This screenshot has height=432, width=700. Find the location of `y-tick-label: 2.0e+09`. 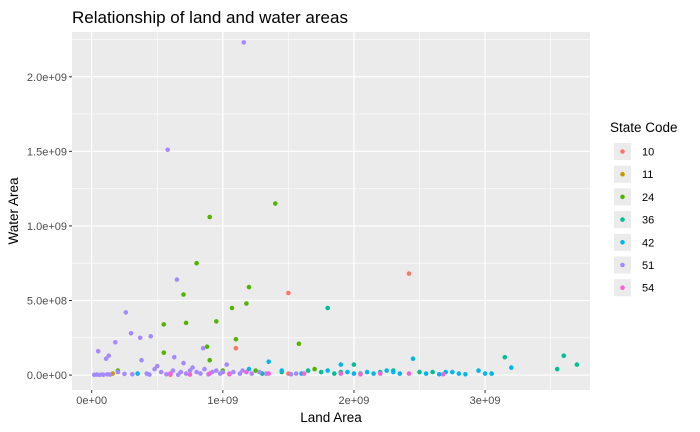

y-tick-label: 2.0e+09 is located at coordinates (47, 78).